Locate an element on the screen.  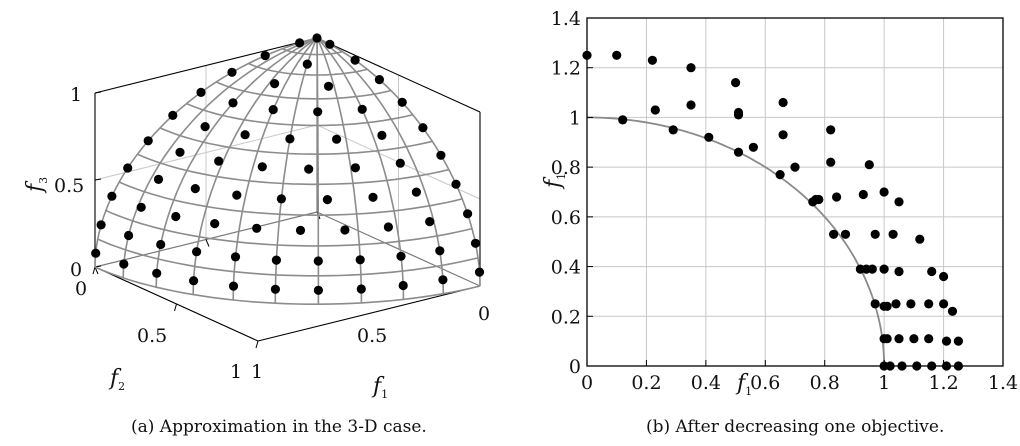
z-tick-0: 0 is located at coordinates (76, 270).